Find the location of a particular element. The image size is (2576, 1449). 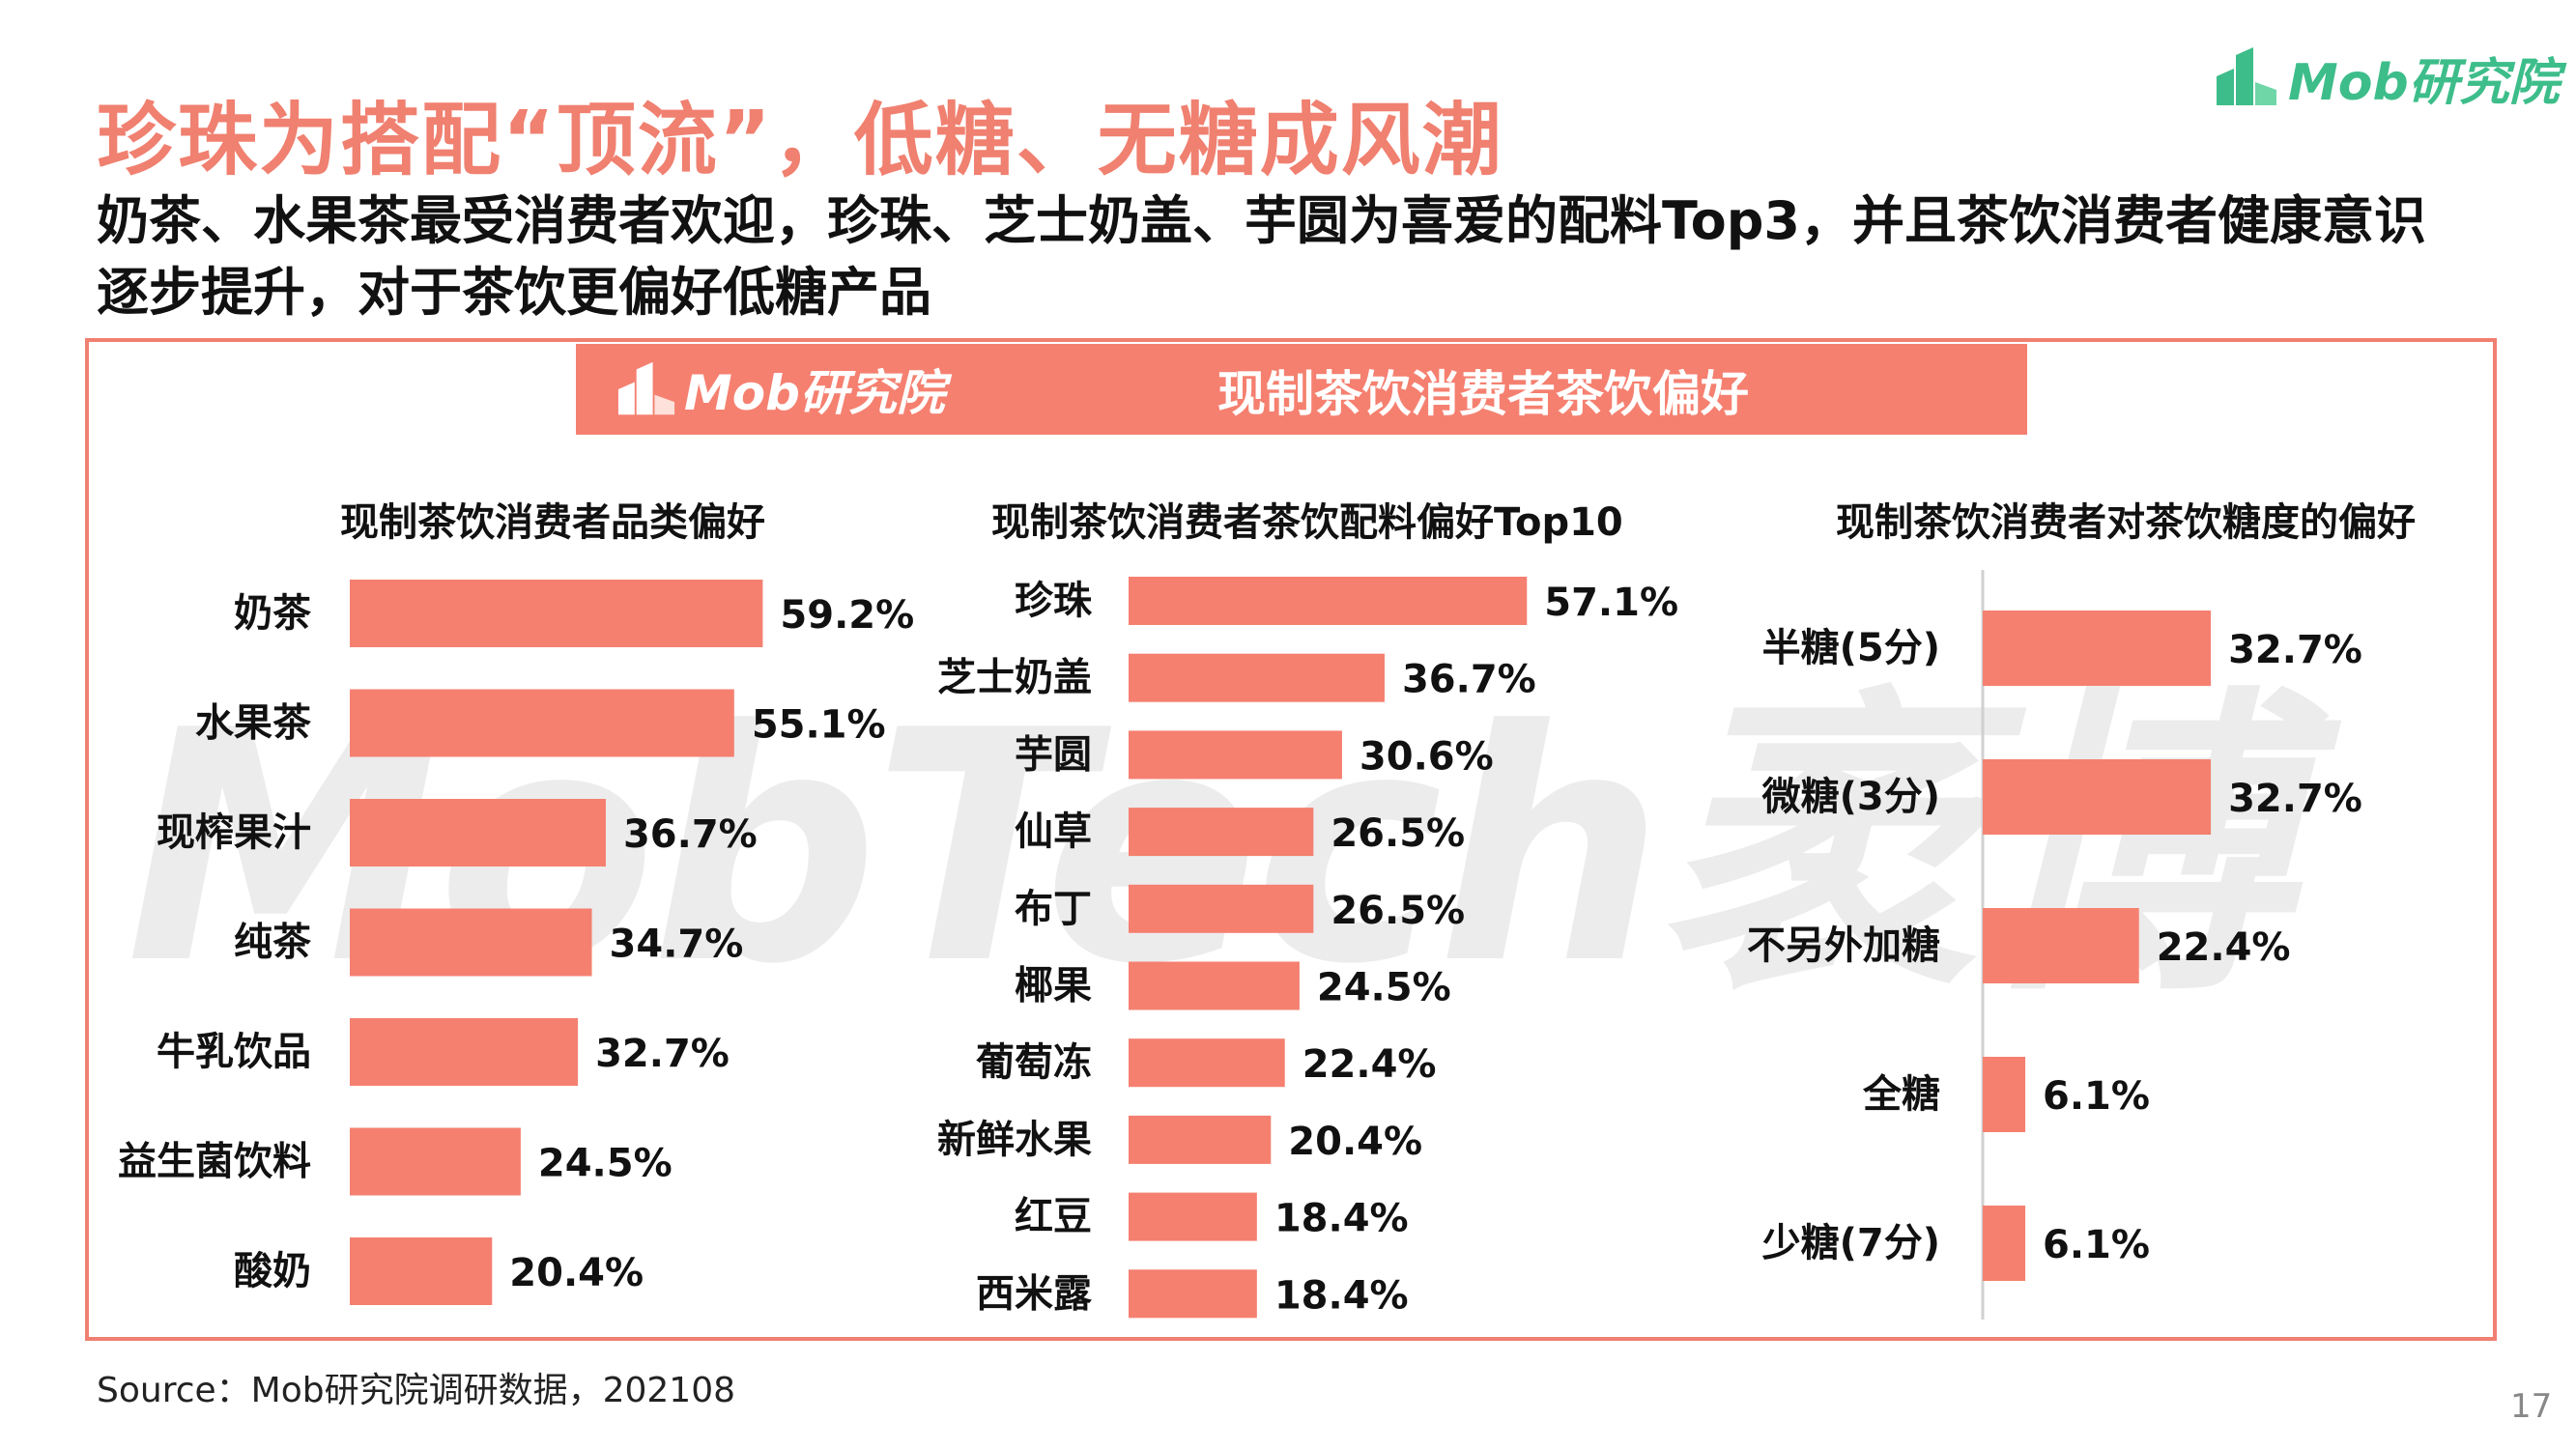

category-label: 酸奶 is located at coordinates (273, 1271).